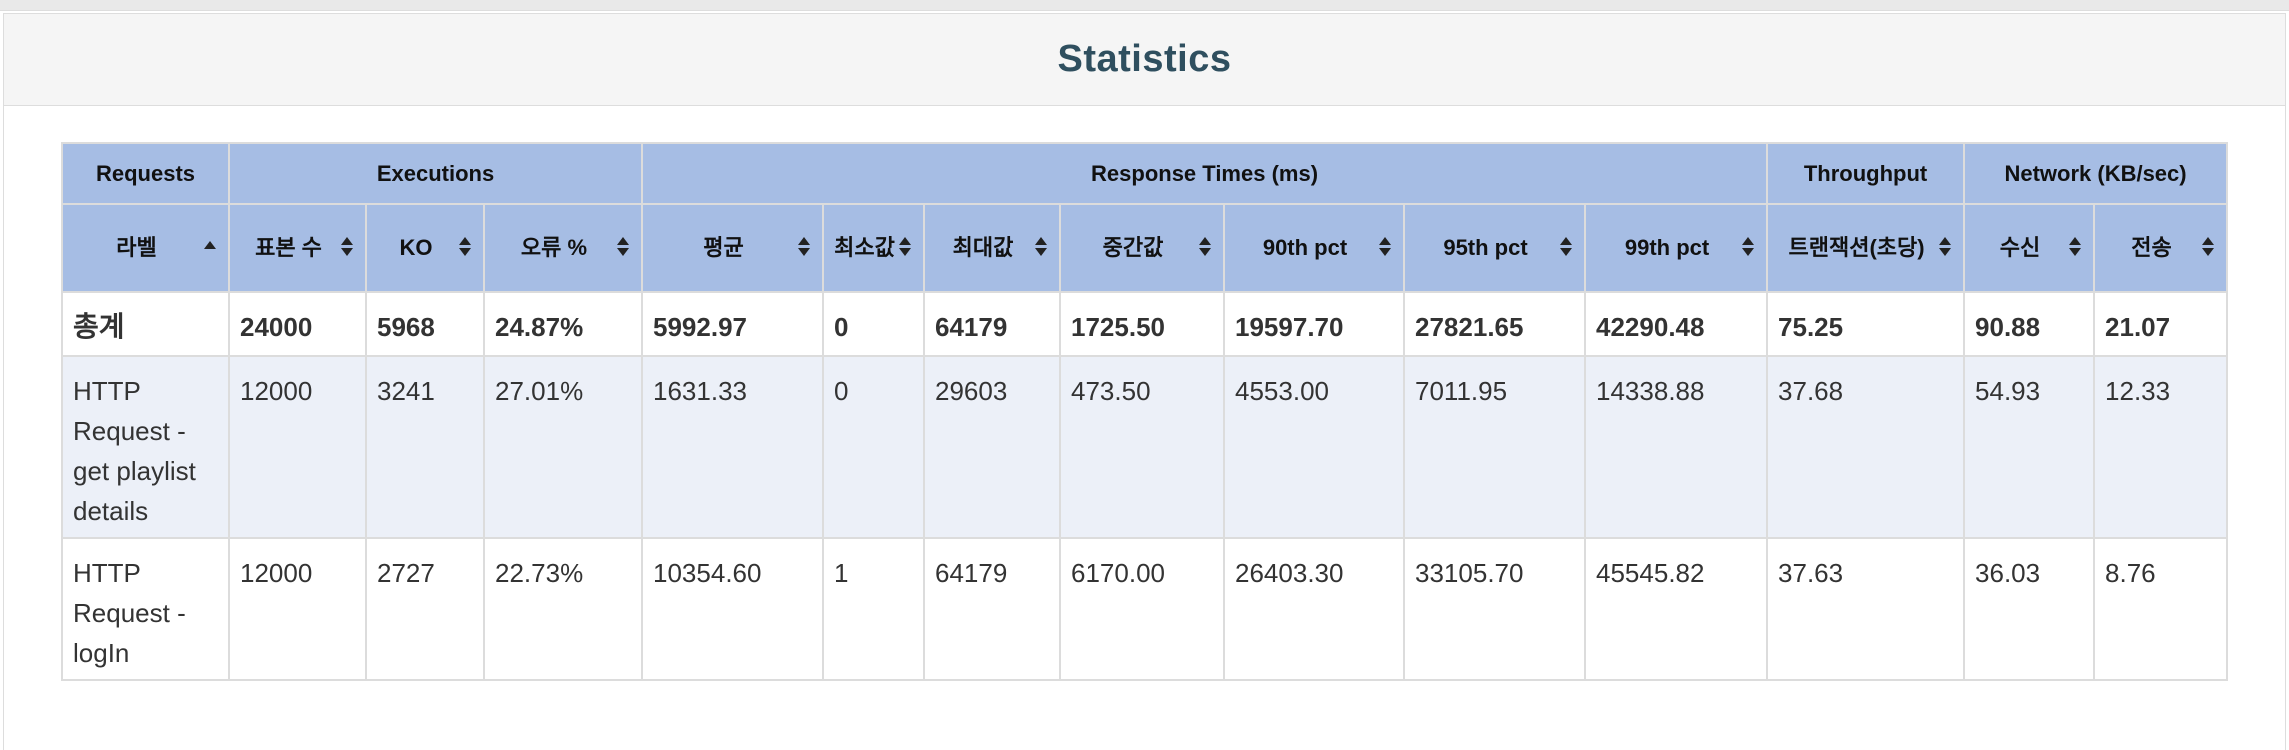 The image size is (2289, 750). Describe the element at coordinates (874, 324) in the screenshot. I see `total-cell: 0` at that location.